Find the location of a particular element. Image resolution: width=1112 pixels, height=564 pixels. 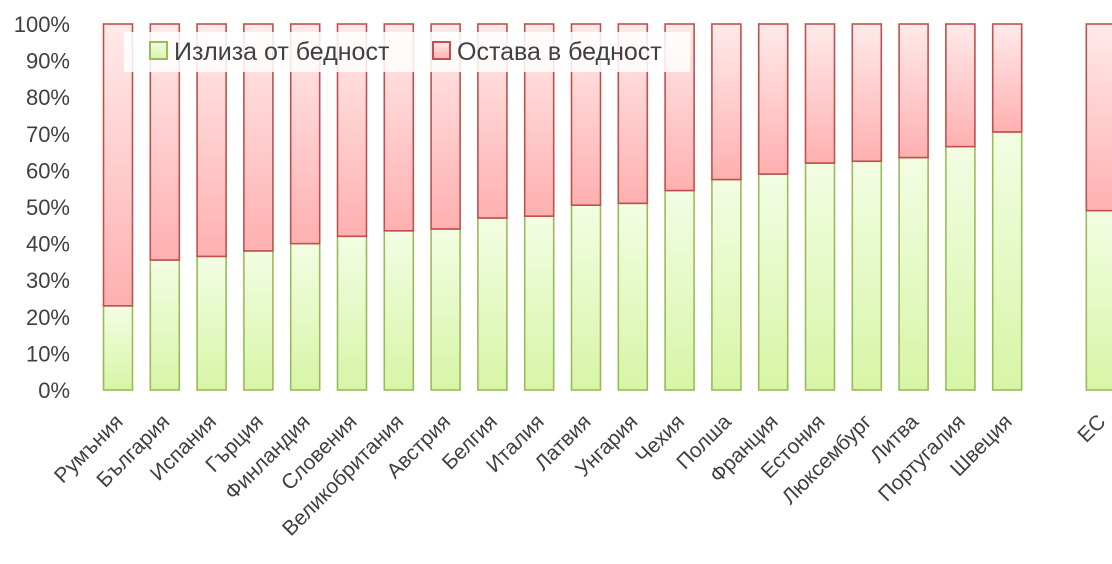

x-tick-label: ЕС is located at coordinates (1091, 428).